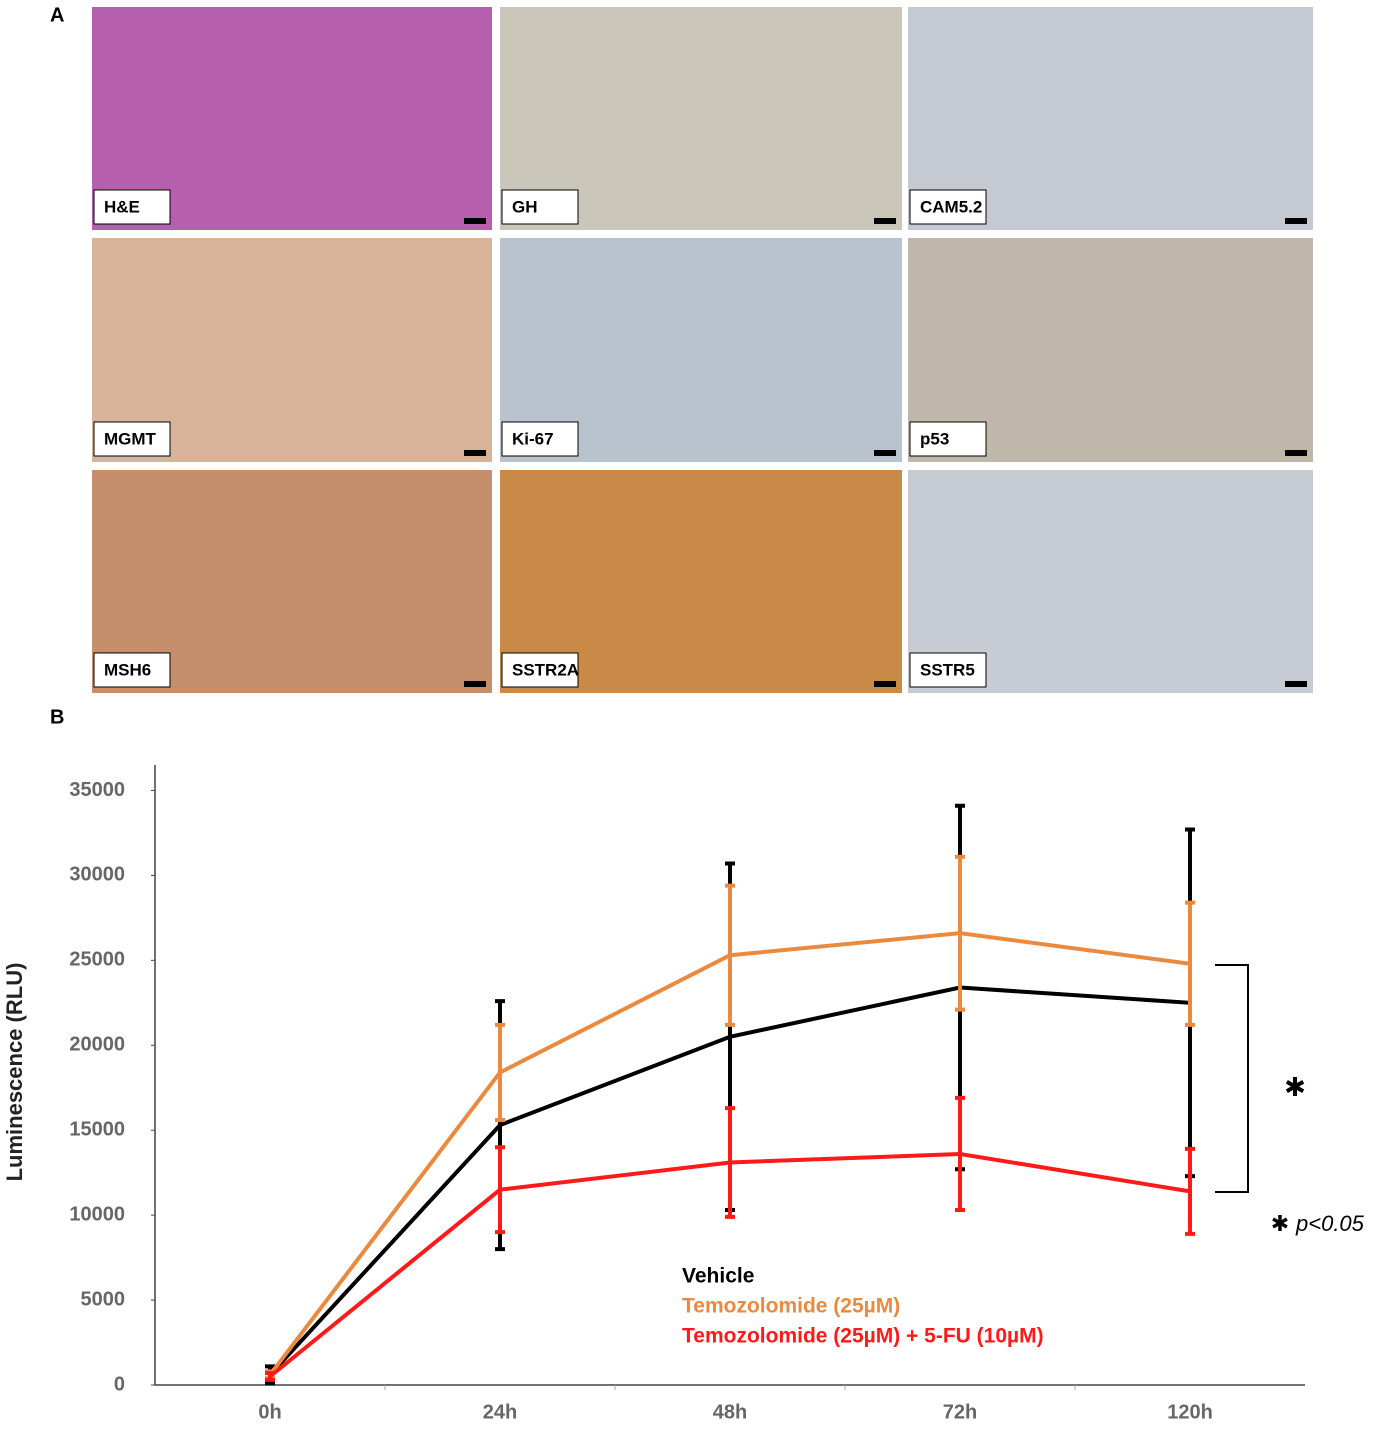 The image size is (1378, 1429). Describe the element at coordinates (97, 1214) in the screenshot. I see `y-tick-label: 10000` at that location.